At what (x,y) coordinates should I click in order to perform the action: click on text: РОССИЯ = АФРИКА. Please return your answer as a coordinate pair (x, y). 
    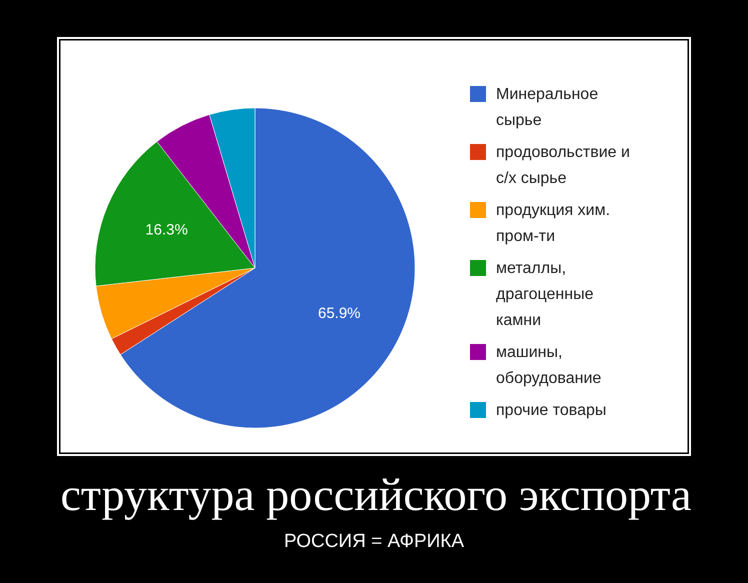
    Looking at the image, I should click on (374, 541).